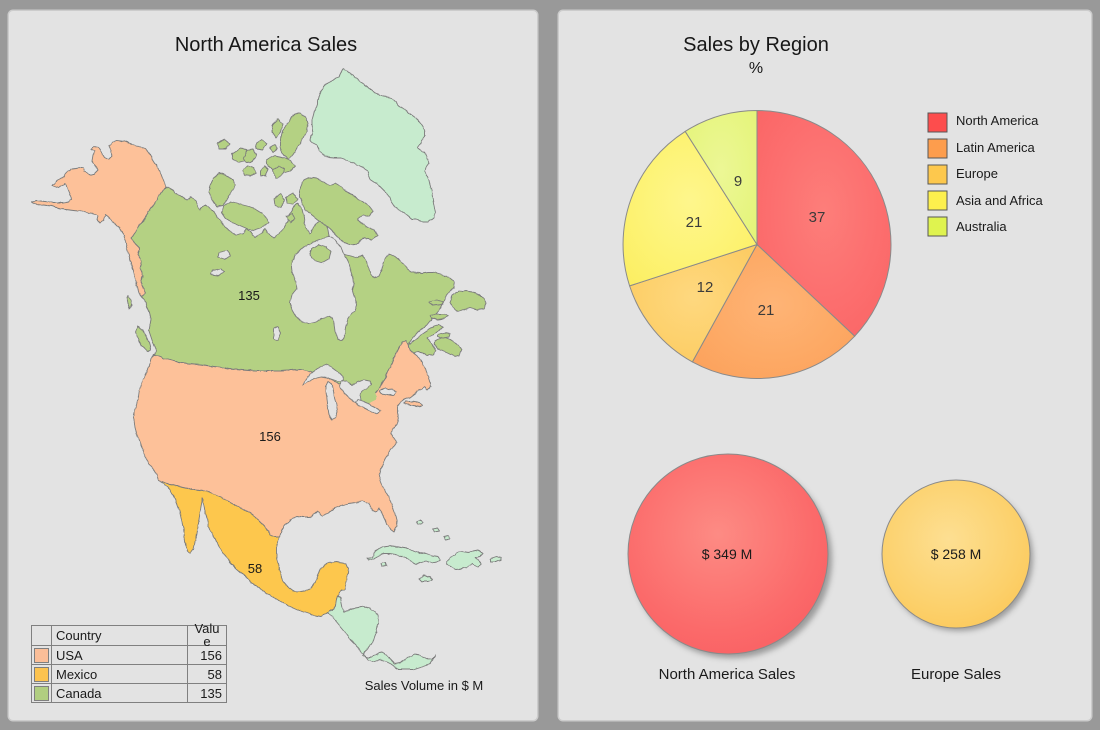 This screenshot has width=1100, height=730. Describe the element at coordinates (738, 181) in the screenshot. I see `svg-text: 9` at that location.